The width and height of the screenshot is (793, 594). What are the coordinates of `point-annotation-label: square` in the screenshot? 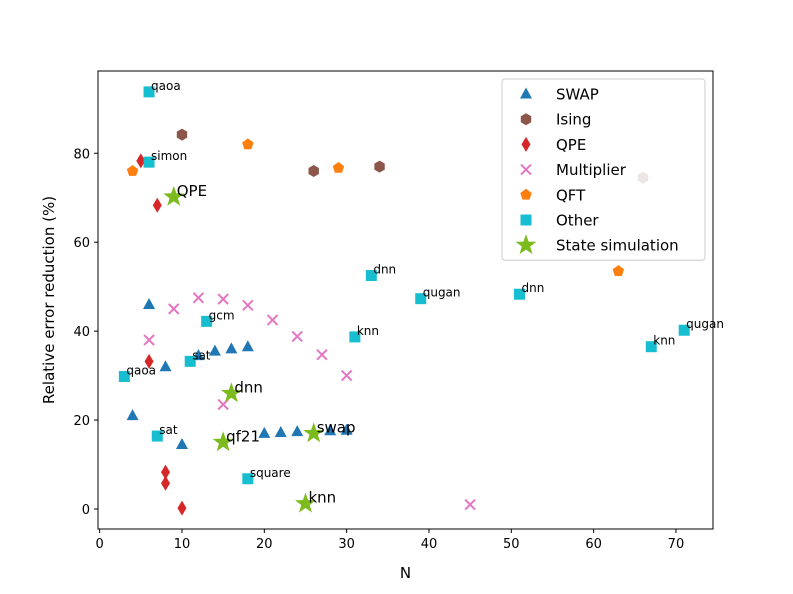 It's located at (270, 473).